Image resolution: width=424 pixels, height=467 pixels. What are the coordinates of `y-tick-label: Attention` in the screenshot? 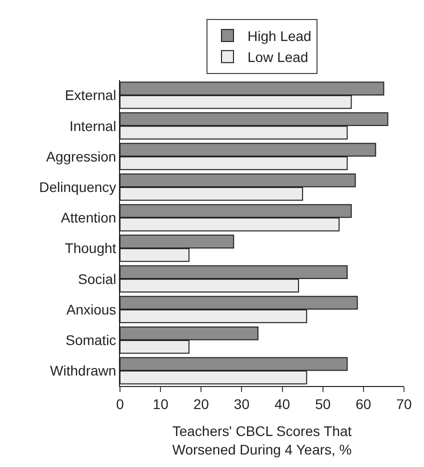 It's located at (88, 218).